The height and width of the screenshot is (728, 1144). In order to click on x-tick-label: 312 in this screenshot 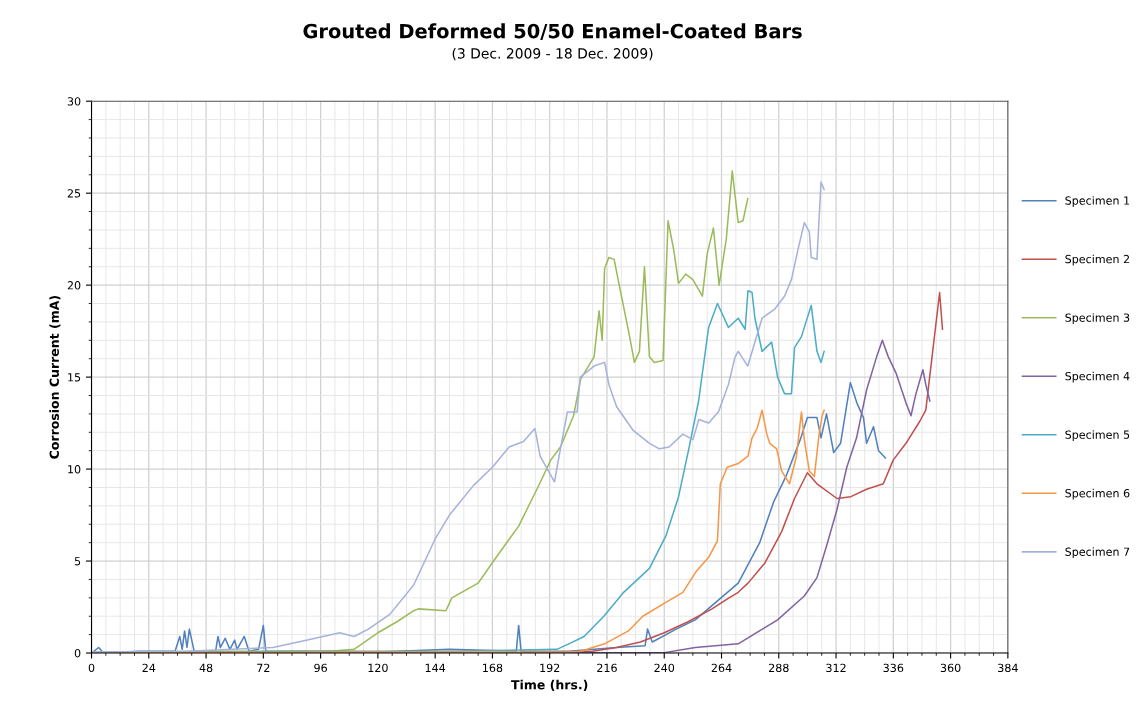, I will do `click(836, 668)`.